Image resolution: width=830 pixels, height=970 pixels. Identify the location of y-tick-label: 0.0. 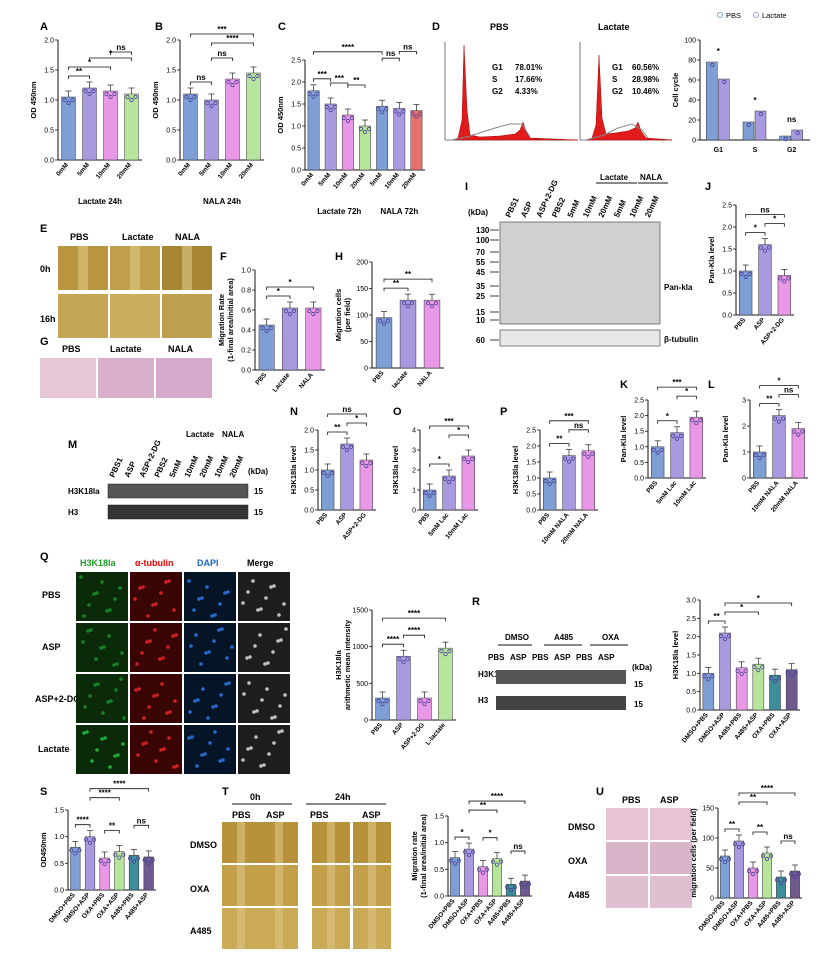
(49, 161).